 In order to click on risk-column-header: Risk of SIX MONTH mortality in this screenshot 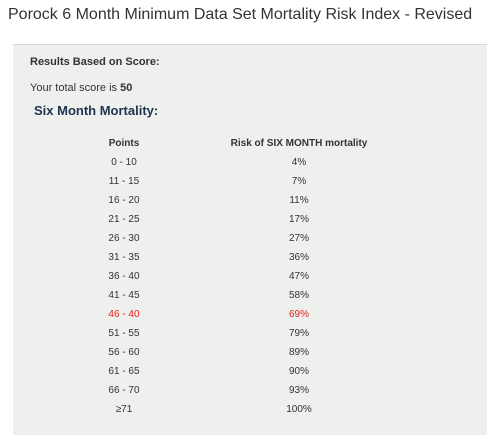, I will do `click(299, 143)`.